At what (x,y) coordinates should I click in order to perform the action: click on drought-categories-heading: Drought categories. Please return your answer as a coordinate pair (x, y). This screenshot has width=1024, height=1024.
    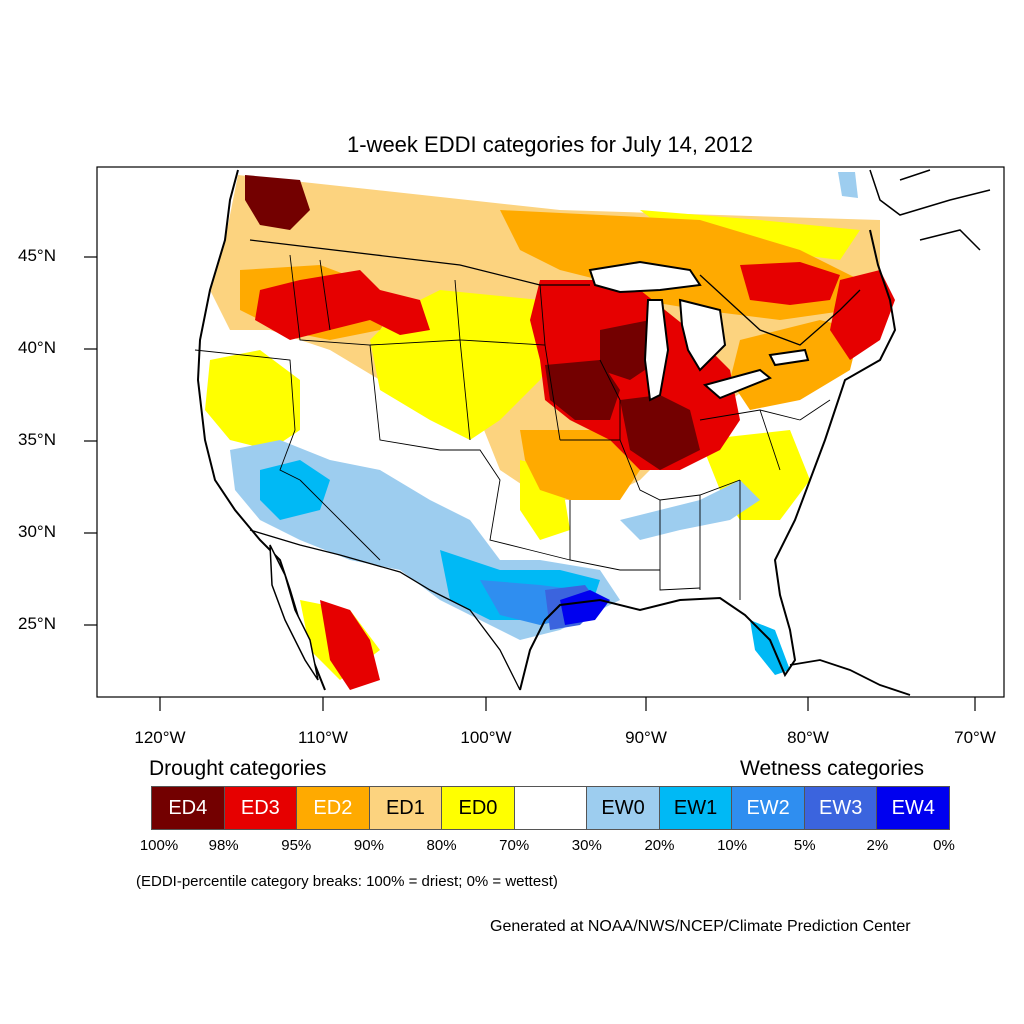
    Looking at the image, I should click on (238, 768).